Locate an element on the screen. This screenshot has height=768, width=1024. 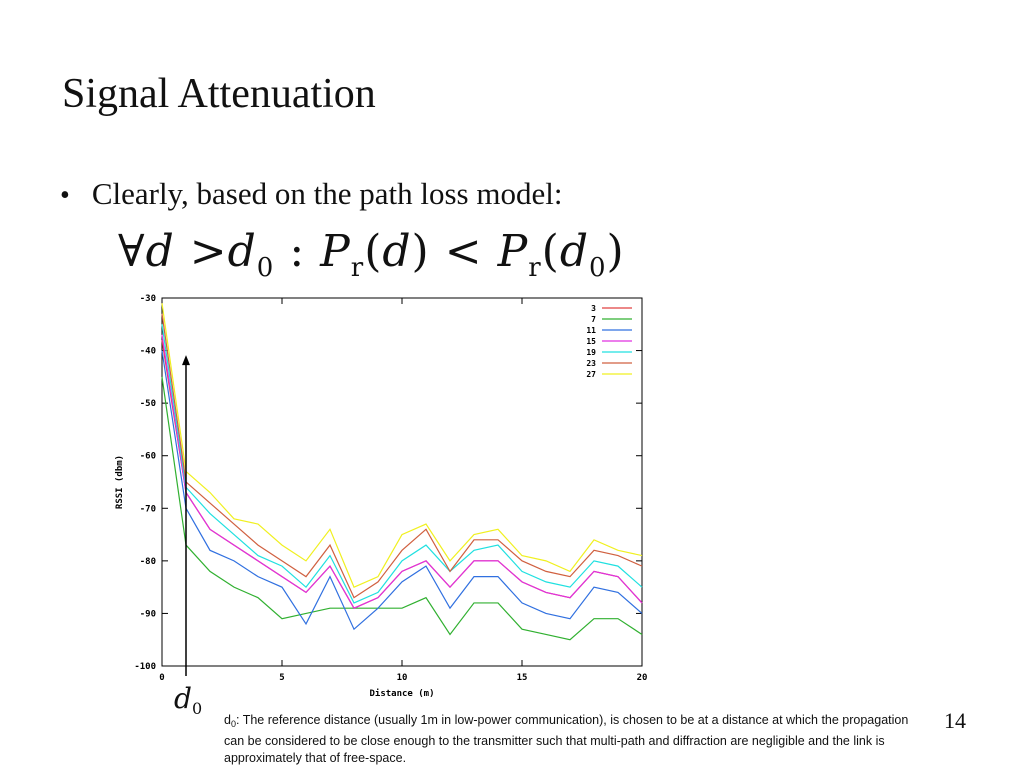
x-tick-label: 10 is located at coordinates (402, 678).